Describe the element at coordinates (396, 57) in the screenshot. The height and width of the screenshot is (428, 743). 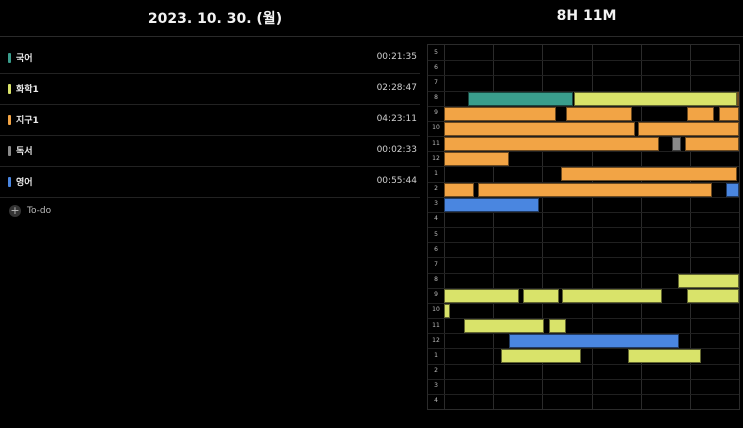
I see `subject-time: 00:21:35` at that location.